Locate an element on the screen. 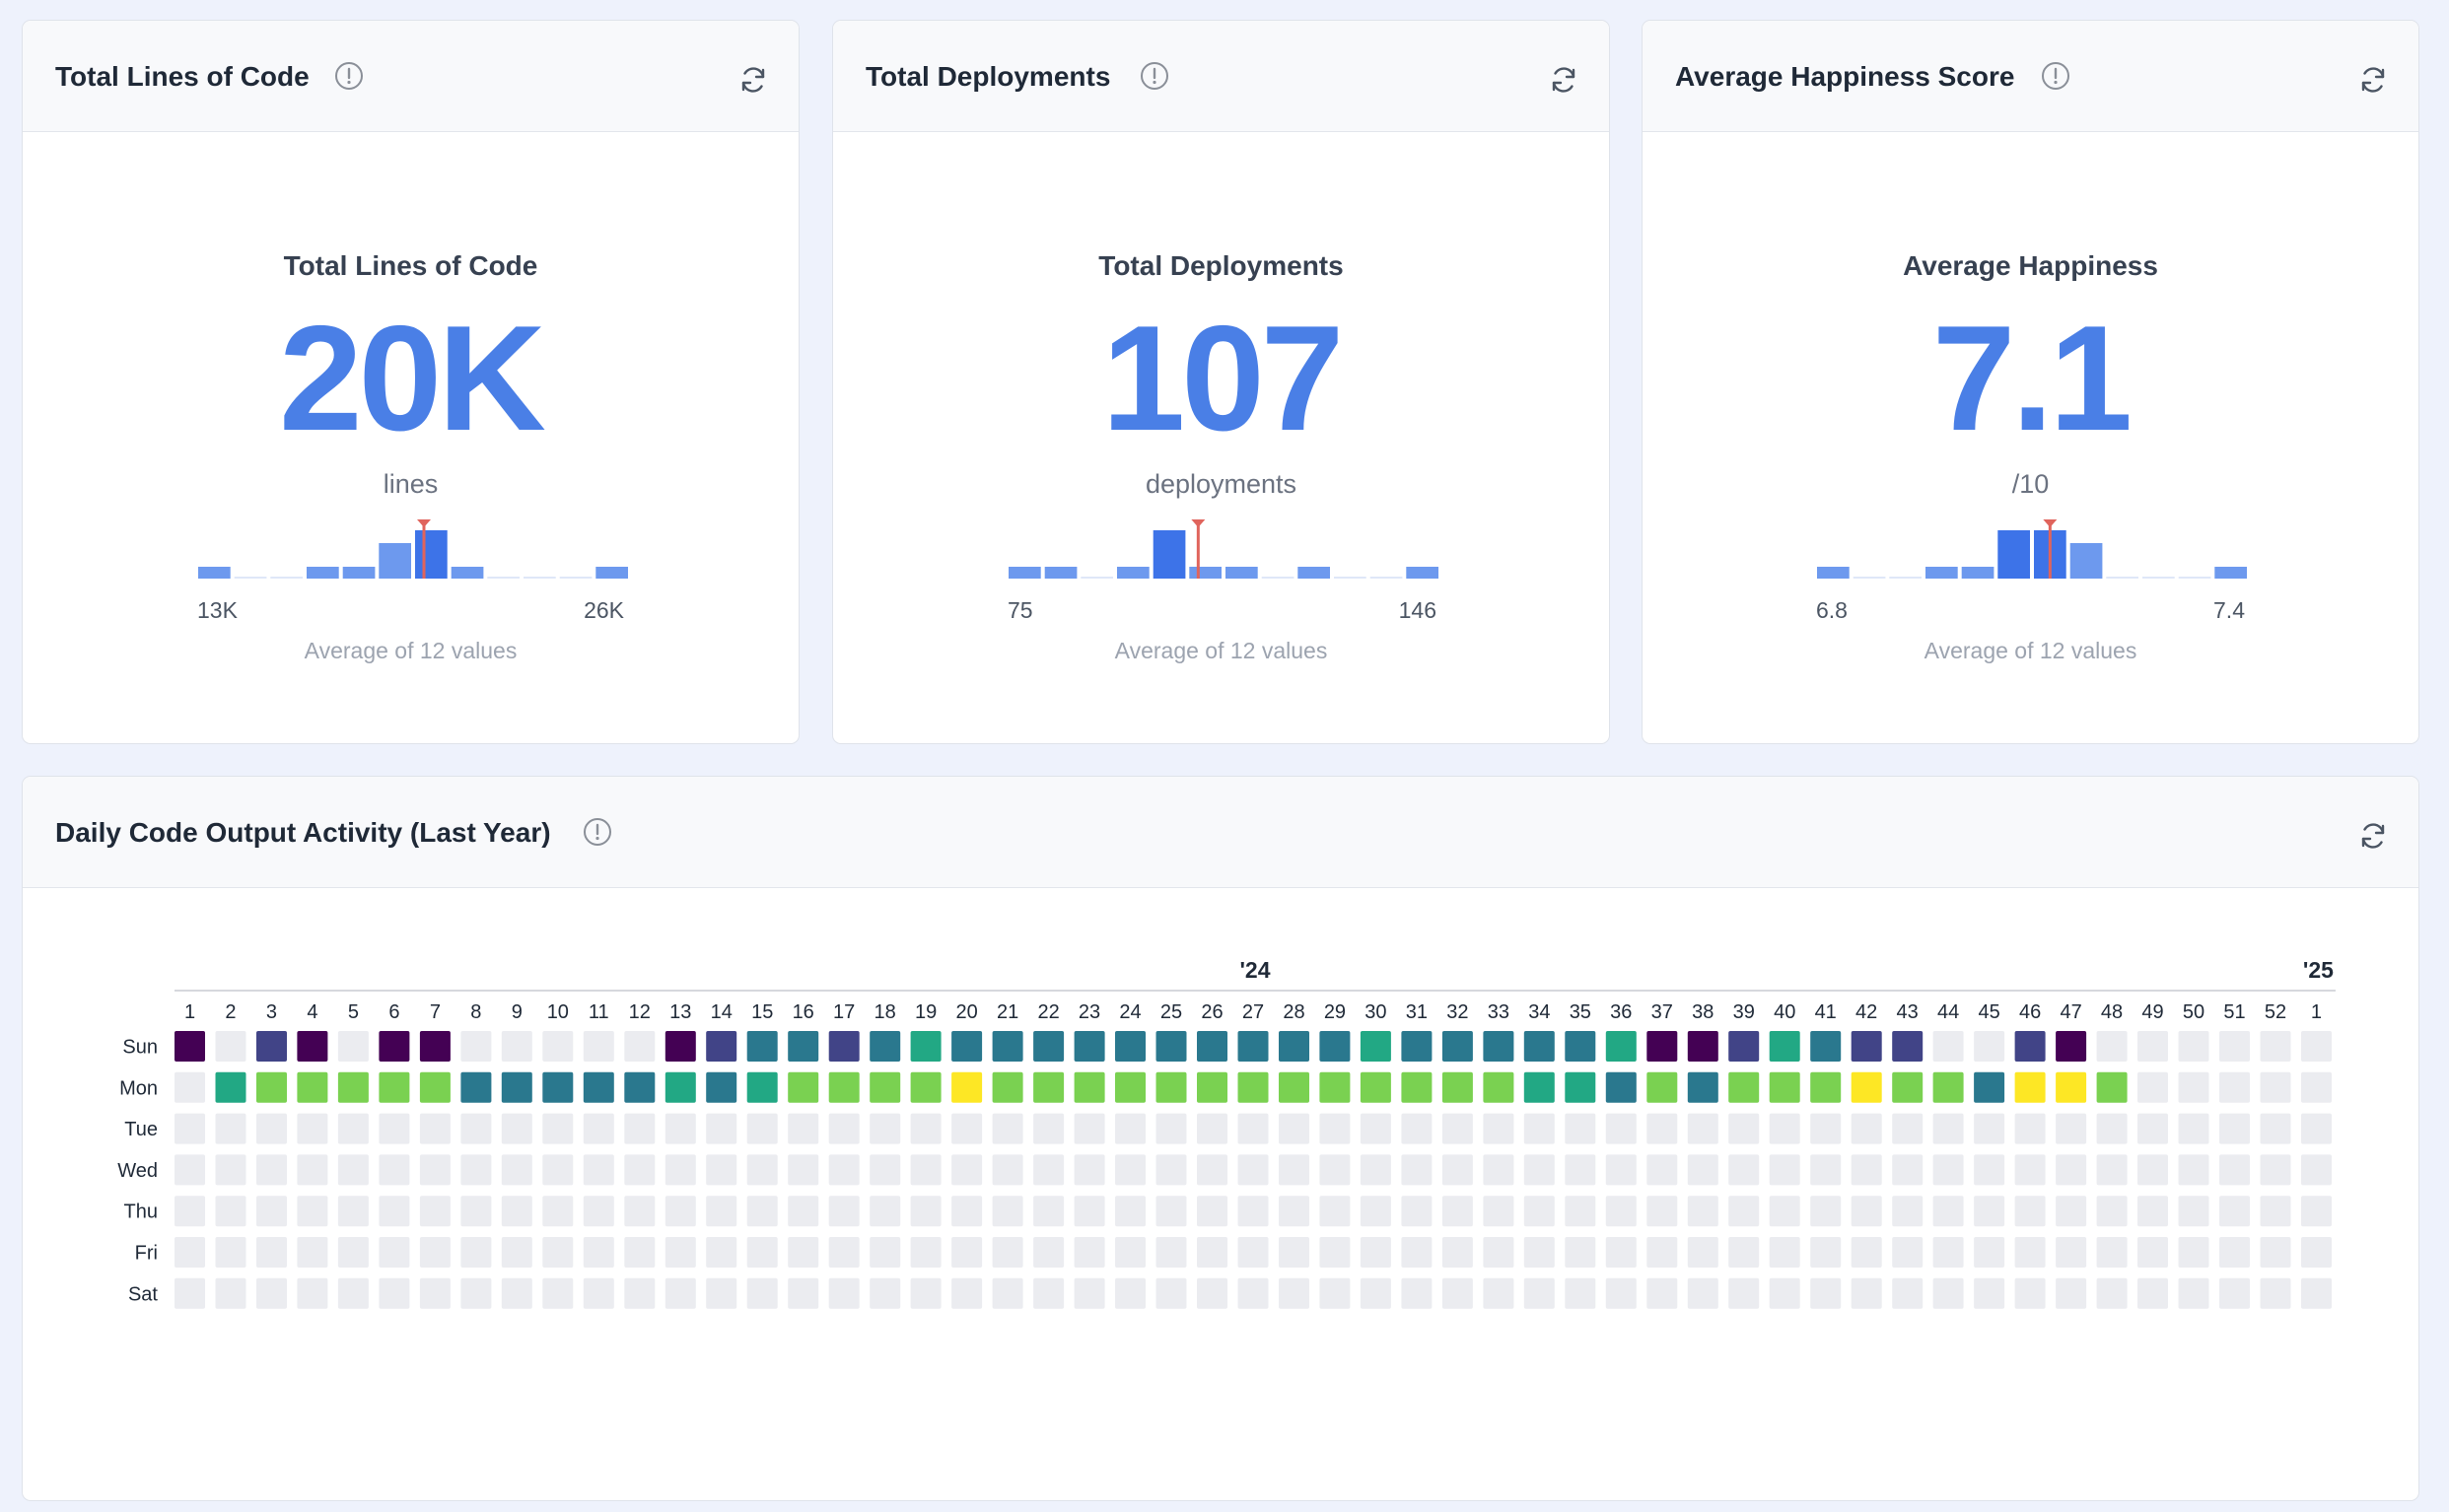 The image size is (2449, 1512). week-label: 14 is located at coordinates (722, 1012).